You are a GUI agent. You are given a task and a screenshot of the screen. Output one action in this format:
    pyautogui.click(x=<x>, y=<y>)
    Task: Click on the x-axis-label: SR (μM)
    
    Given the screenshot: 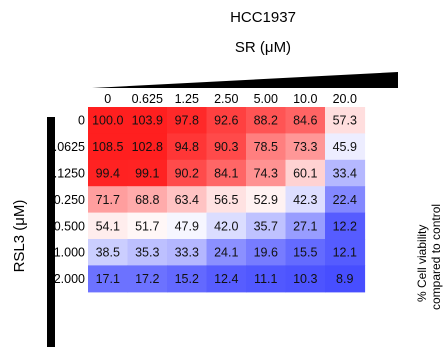 What is the action you would take?
    pyautogui.click(x=263, y=47)
    